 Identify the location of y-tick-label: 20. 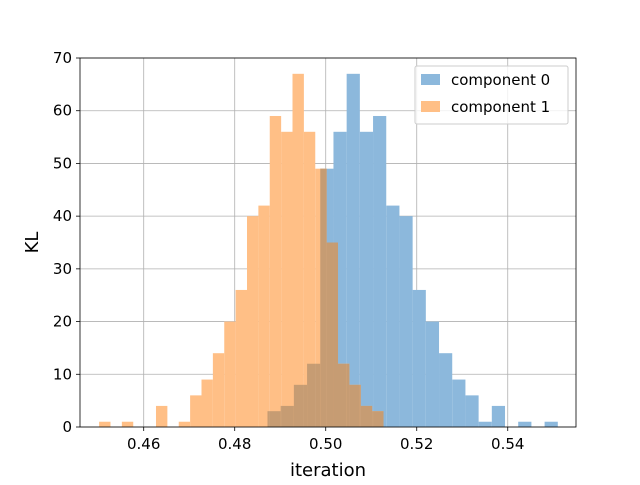
(62, 322).